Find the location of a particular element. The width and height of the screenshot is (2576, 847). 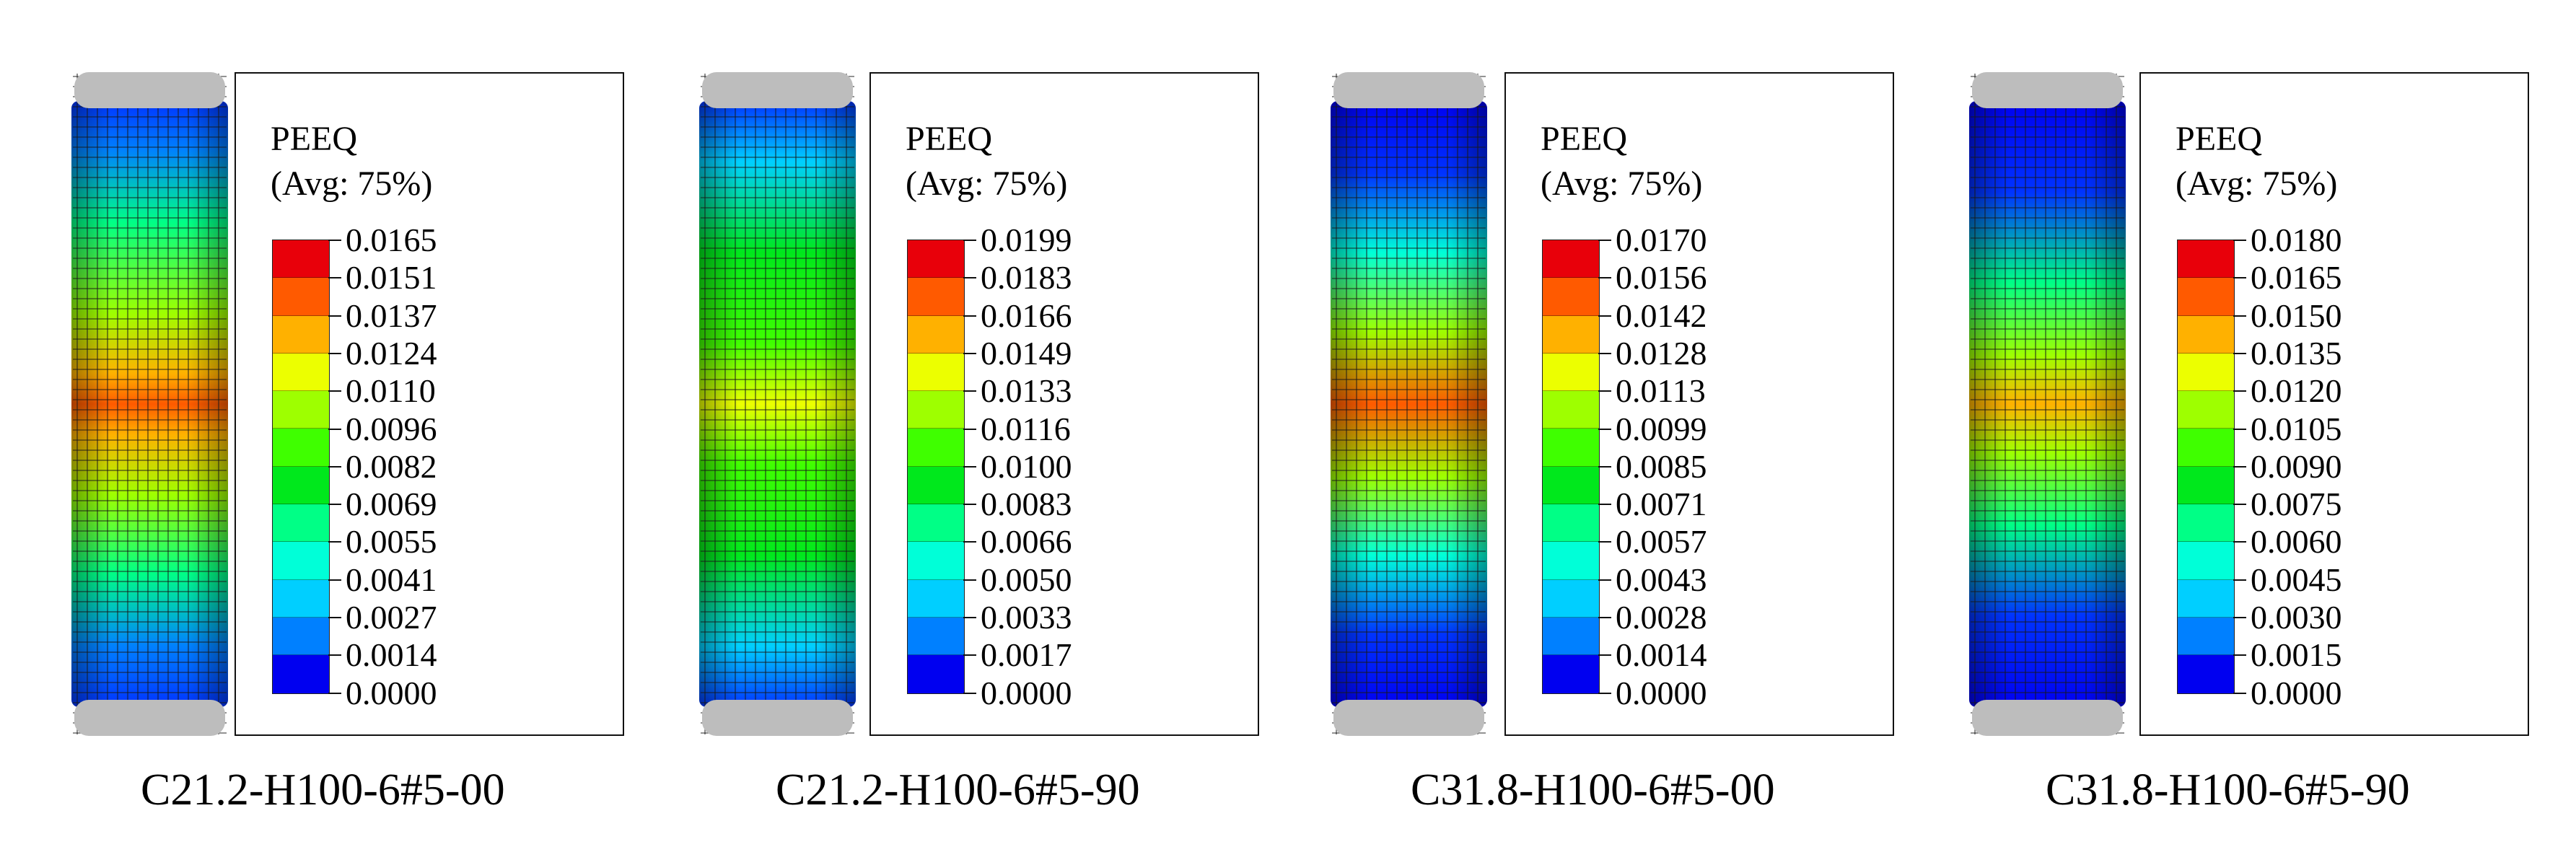

legend-tick-label: 0.0041 is located at coordinates (392, 579).